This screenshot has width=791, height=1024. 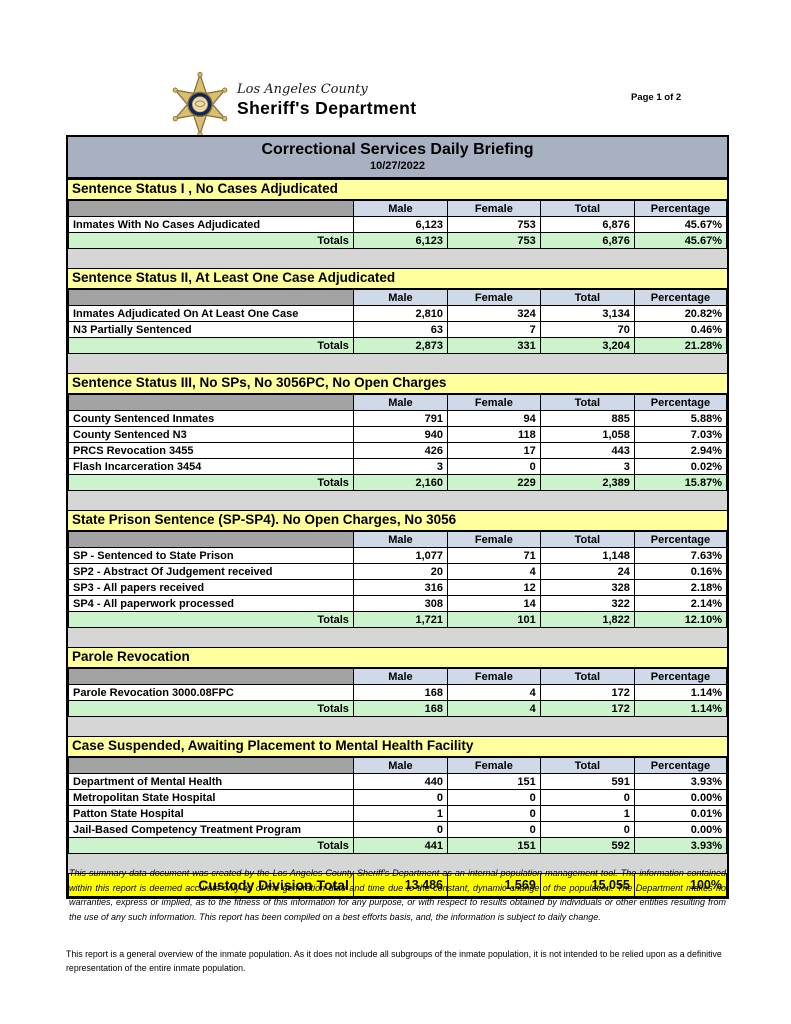 What do you see at coordinates (211, 450) in the screenshot?
I see `row-label: PRCS Revocation 3455` at bounding box center [211, 450].